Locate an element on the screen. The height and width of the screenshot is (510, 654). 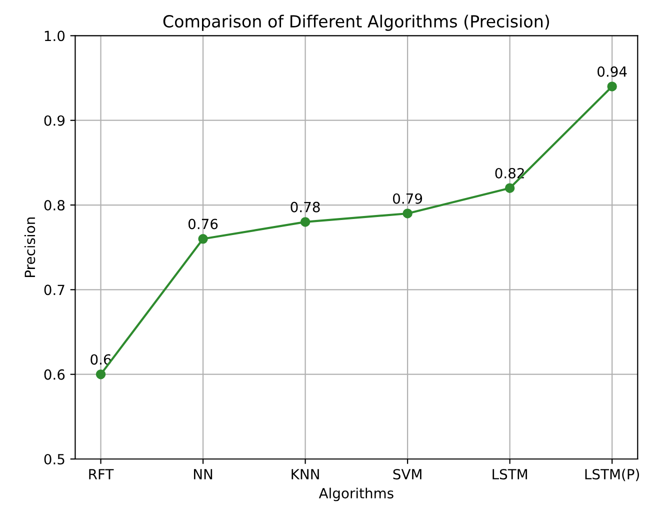
y-tick-label: 0.6 is located at coordinates (54, 374).